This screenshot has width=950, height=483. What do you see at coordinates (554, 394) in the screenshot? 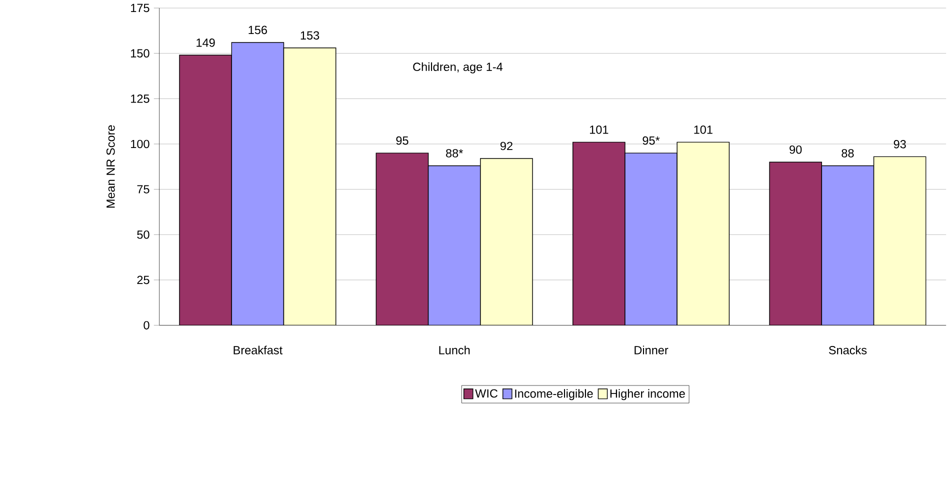
I see `legend-label: Income-eligible` at bounding box center [554, 394].